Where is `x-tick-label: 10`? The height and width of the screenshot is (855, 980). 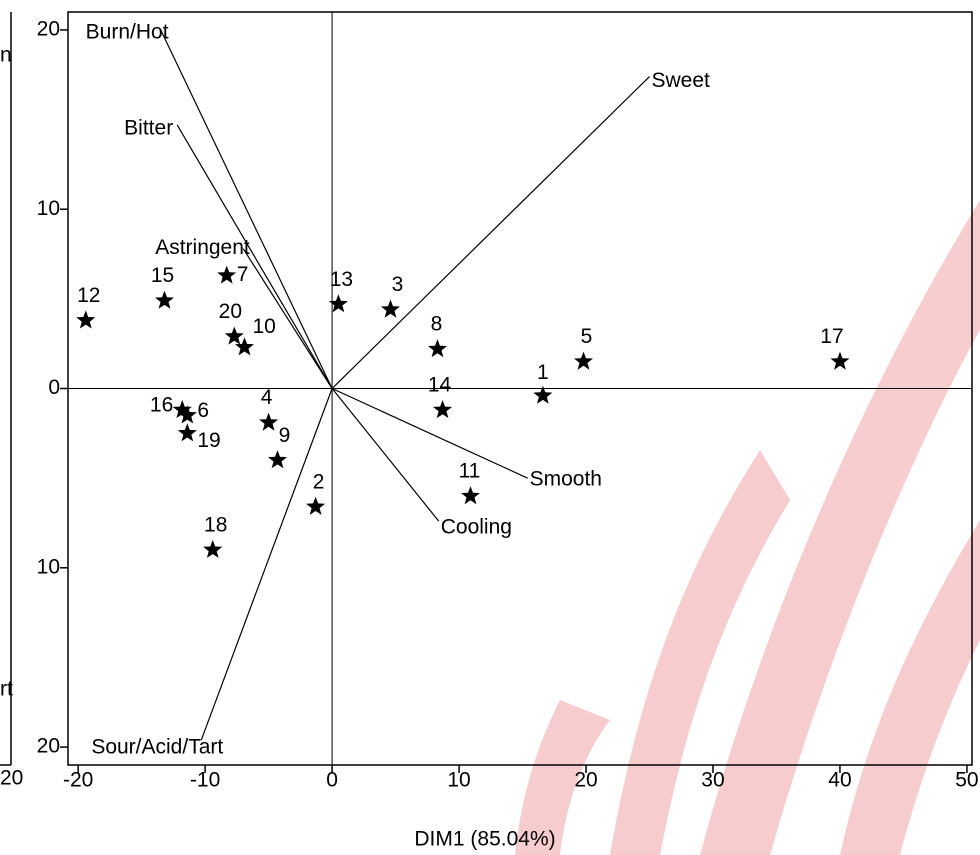 x-tick-label: 10 is located at coordinates (458, 780).